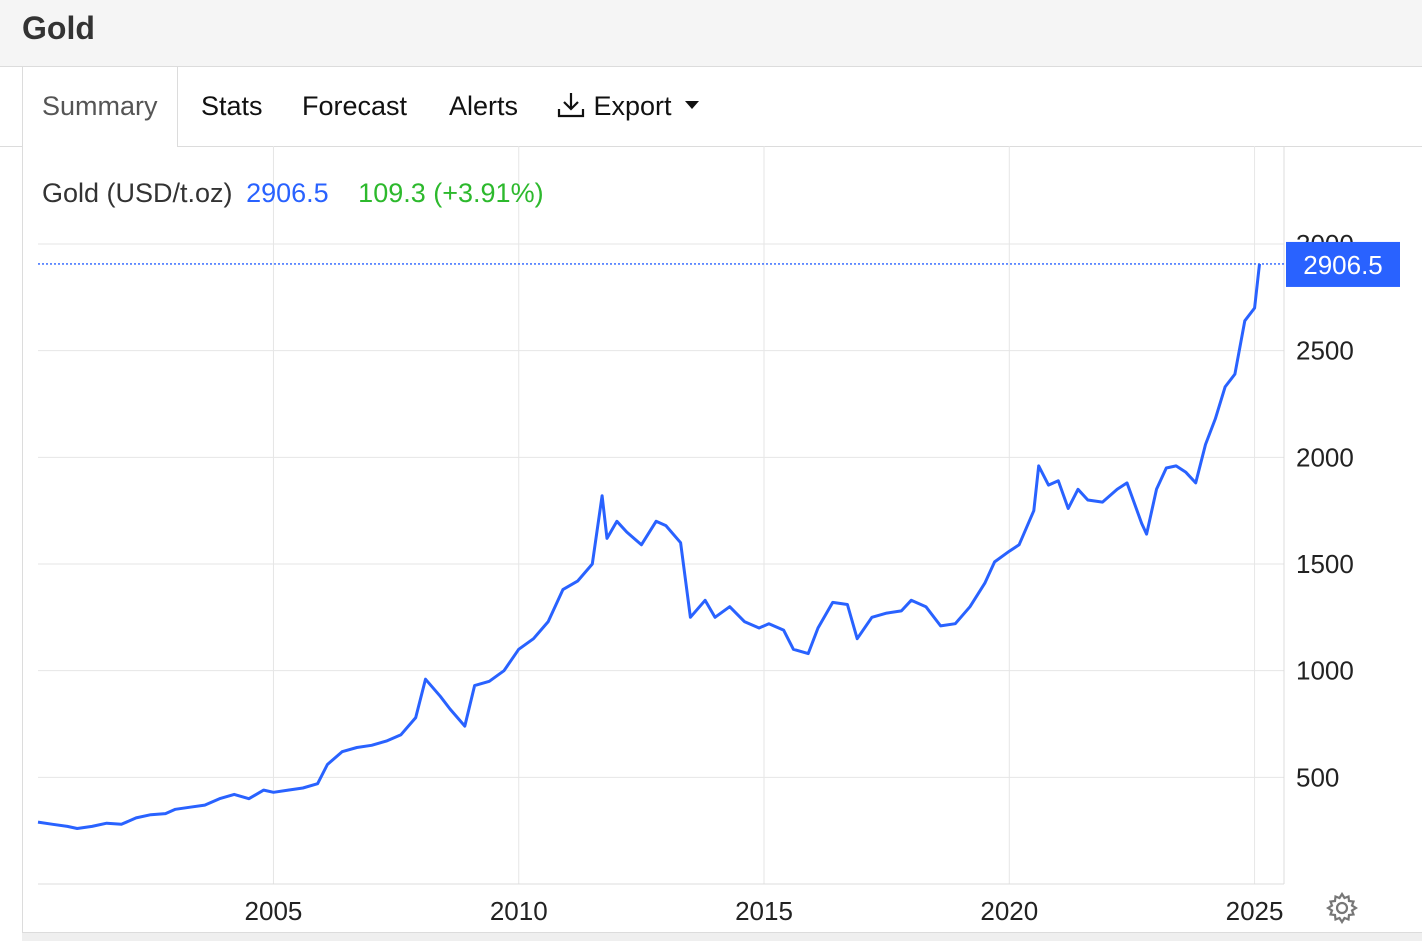  I want to click on page-title: Gold, so click(58, 28).